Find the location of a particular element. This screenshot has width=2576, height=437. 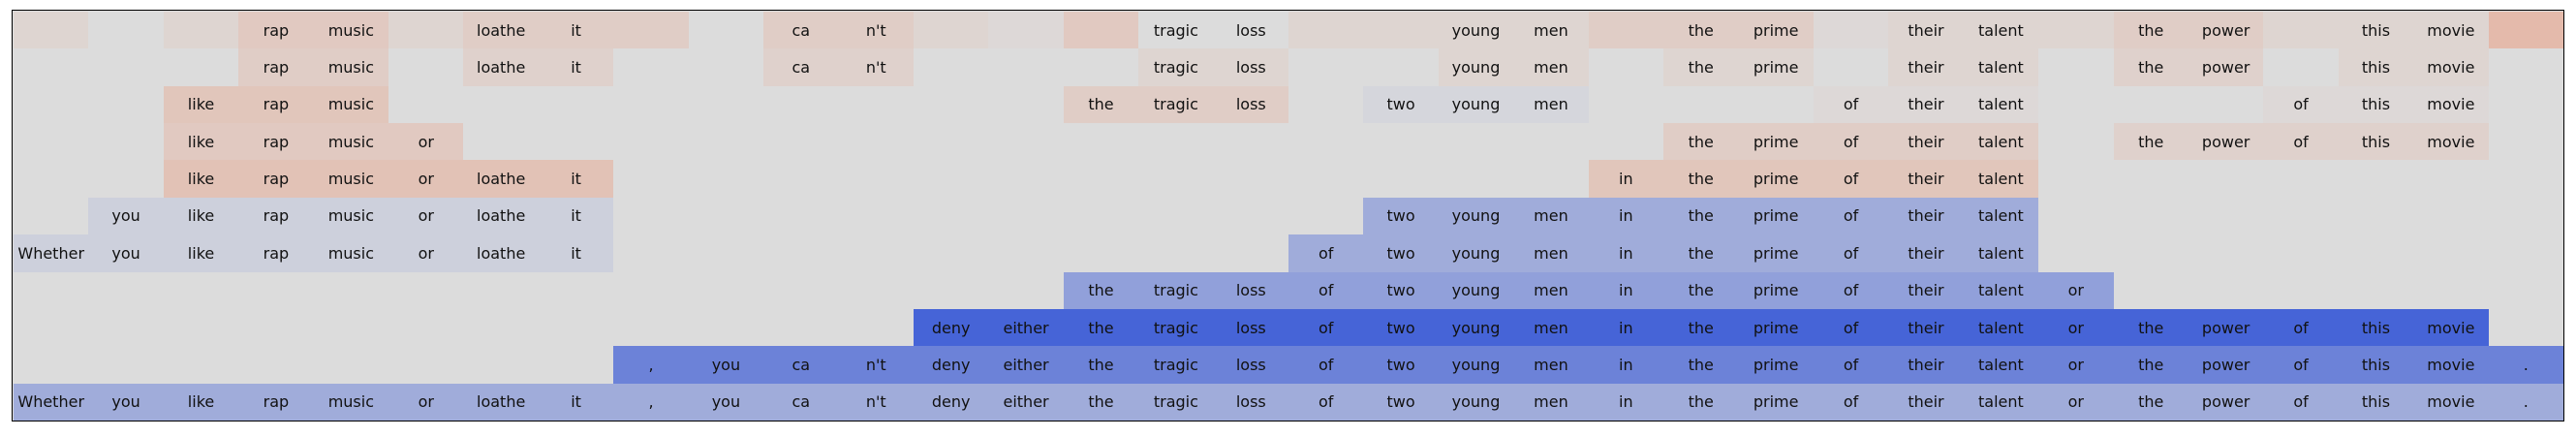

heatmap-cell: it is located at coordinates (576, 30).